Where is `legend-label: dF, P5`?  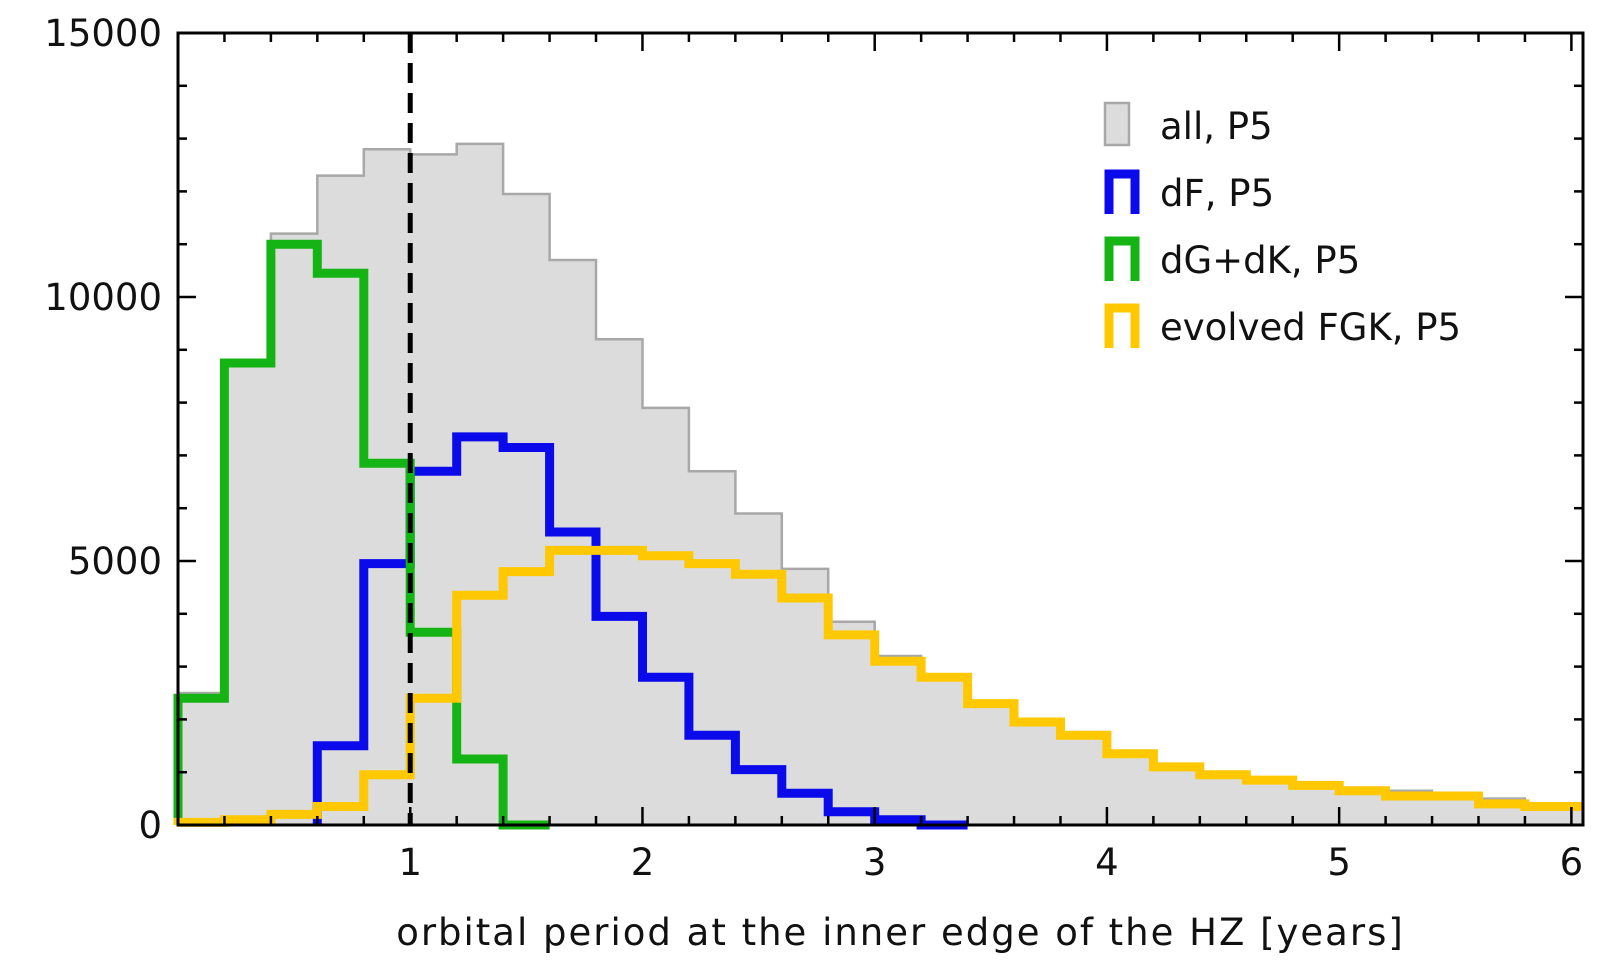 legend-label: dF, P5 is located at coordinates (1217, 193).